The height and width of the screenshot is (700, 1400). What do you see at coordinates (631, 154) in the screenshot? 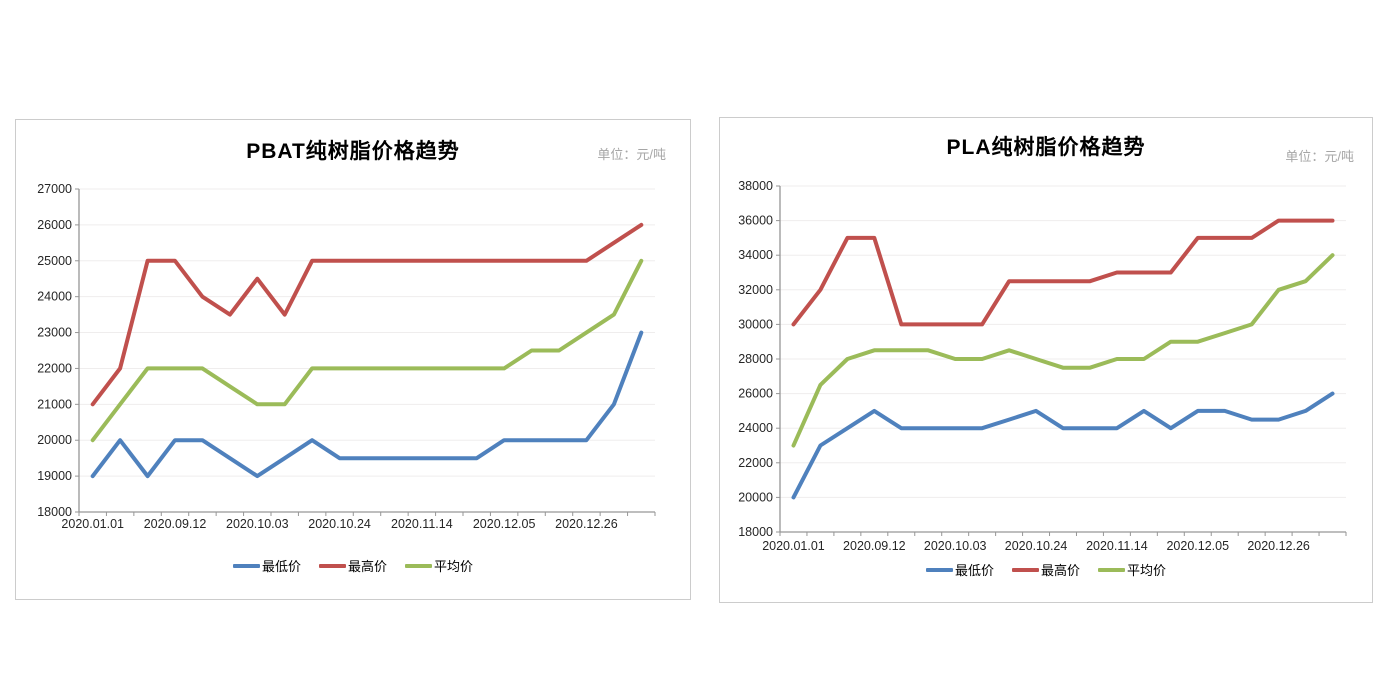
I see `pbat-unit-label: 单位：元/吨` at bounding box center [631, 154].